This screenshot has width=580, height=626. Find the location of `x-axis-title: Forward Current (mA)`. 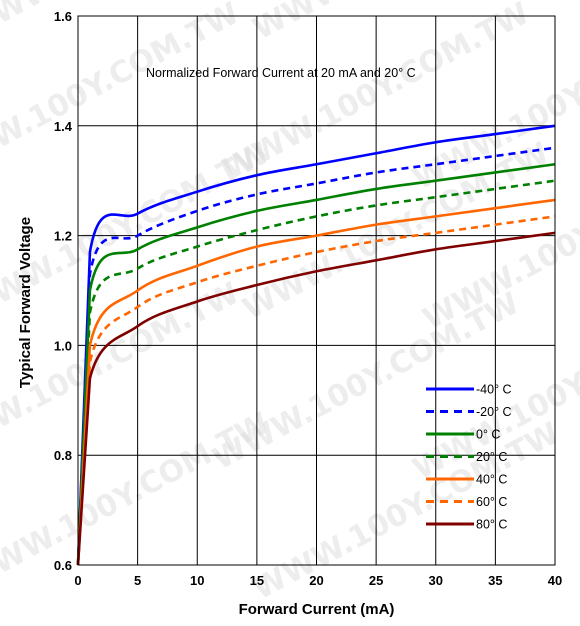

x-axis-title: Forward Current (mA) is located at coordinates (317, 609).